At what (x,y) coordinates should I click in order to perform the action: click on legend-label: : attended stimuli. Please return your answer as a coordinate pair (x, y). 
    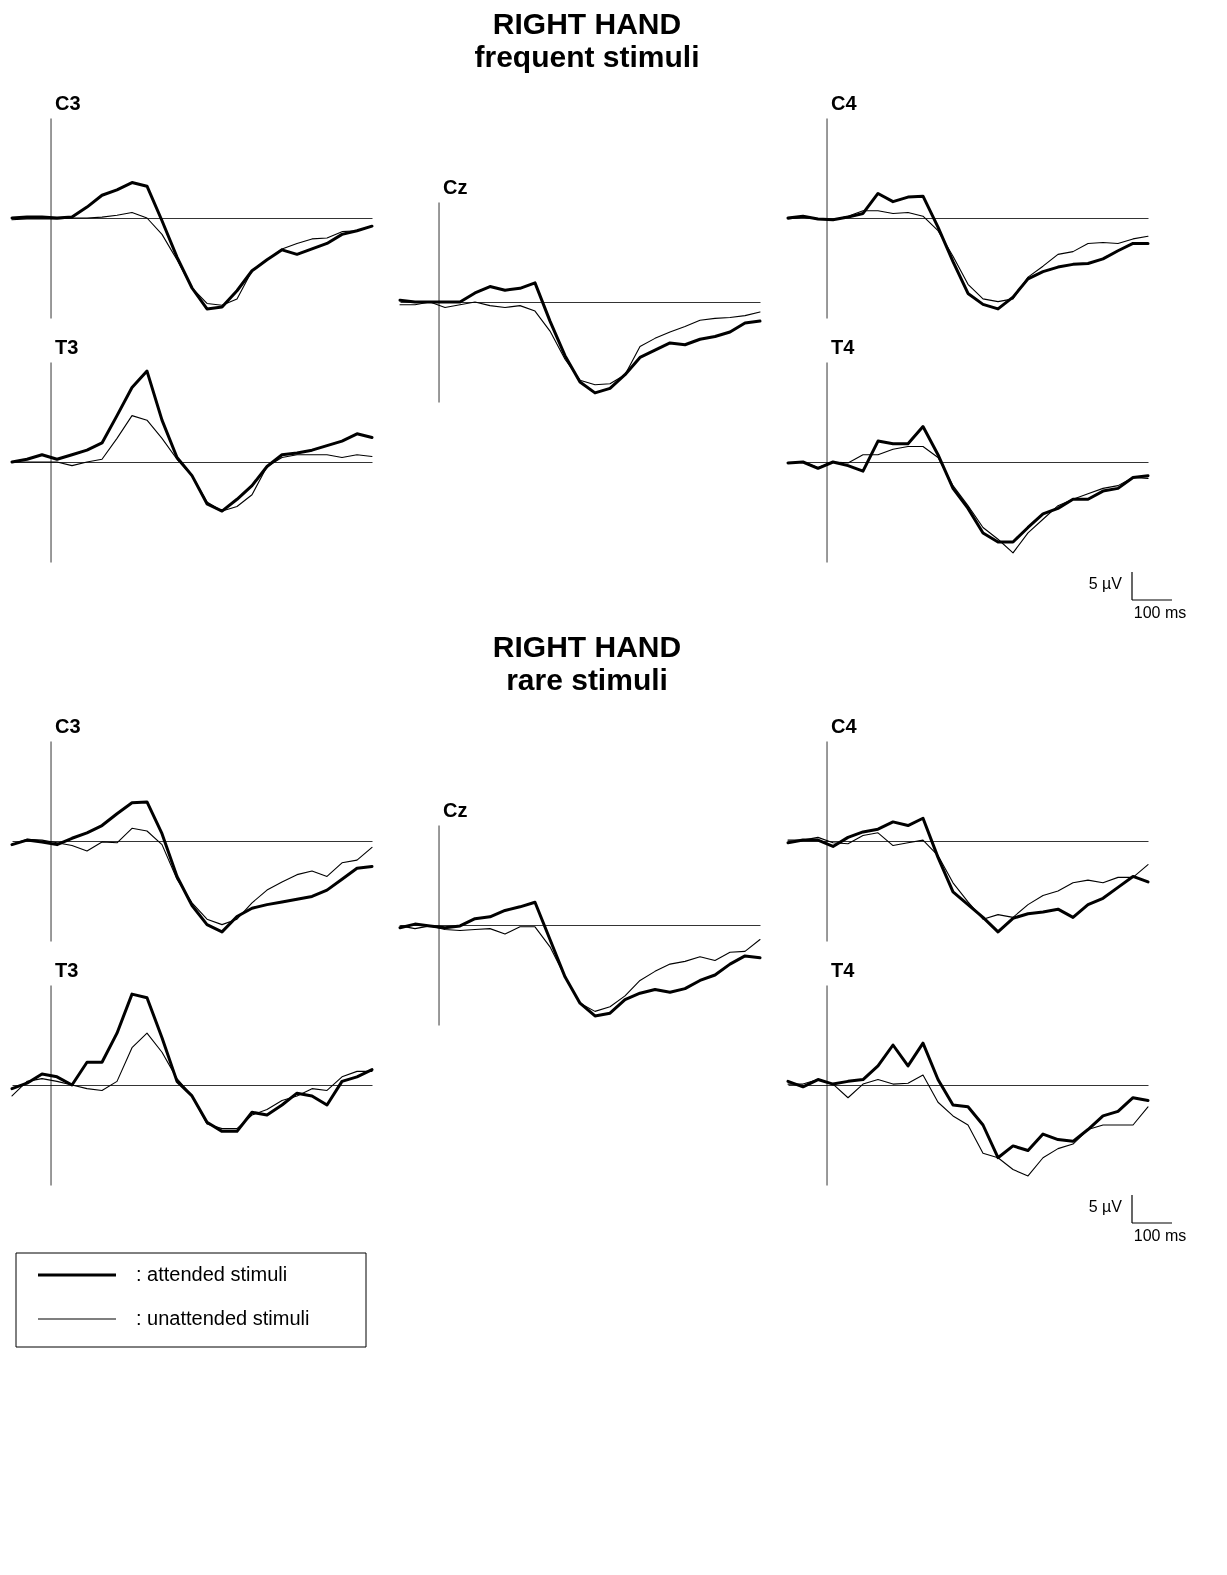
    Looking at the image, I should click on (212, 1274).